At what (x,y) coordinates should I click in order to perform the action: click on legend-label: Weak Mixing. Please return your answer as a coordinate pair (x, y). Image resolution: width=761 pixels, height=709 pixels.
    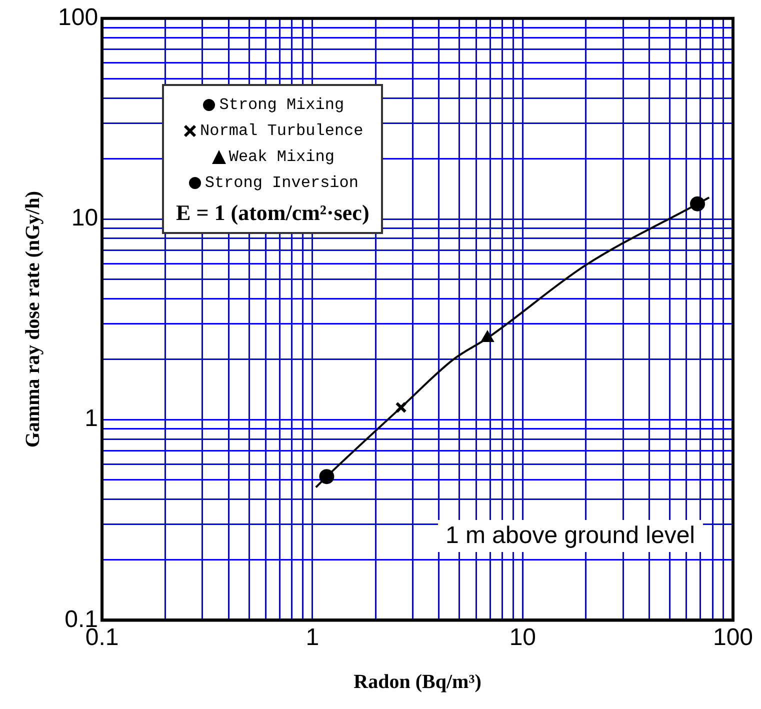
    Looking at the image, I should click on (281, 157).